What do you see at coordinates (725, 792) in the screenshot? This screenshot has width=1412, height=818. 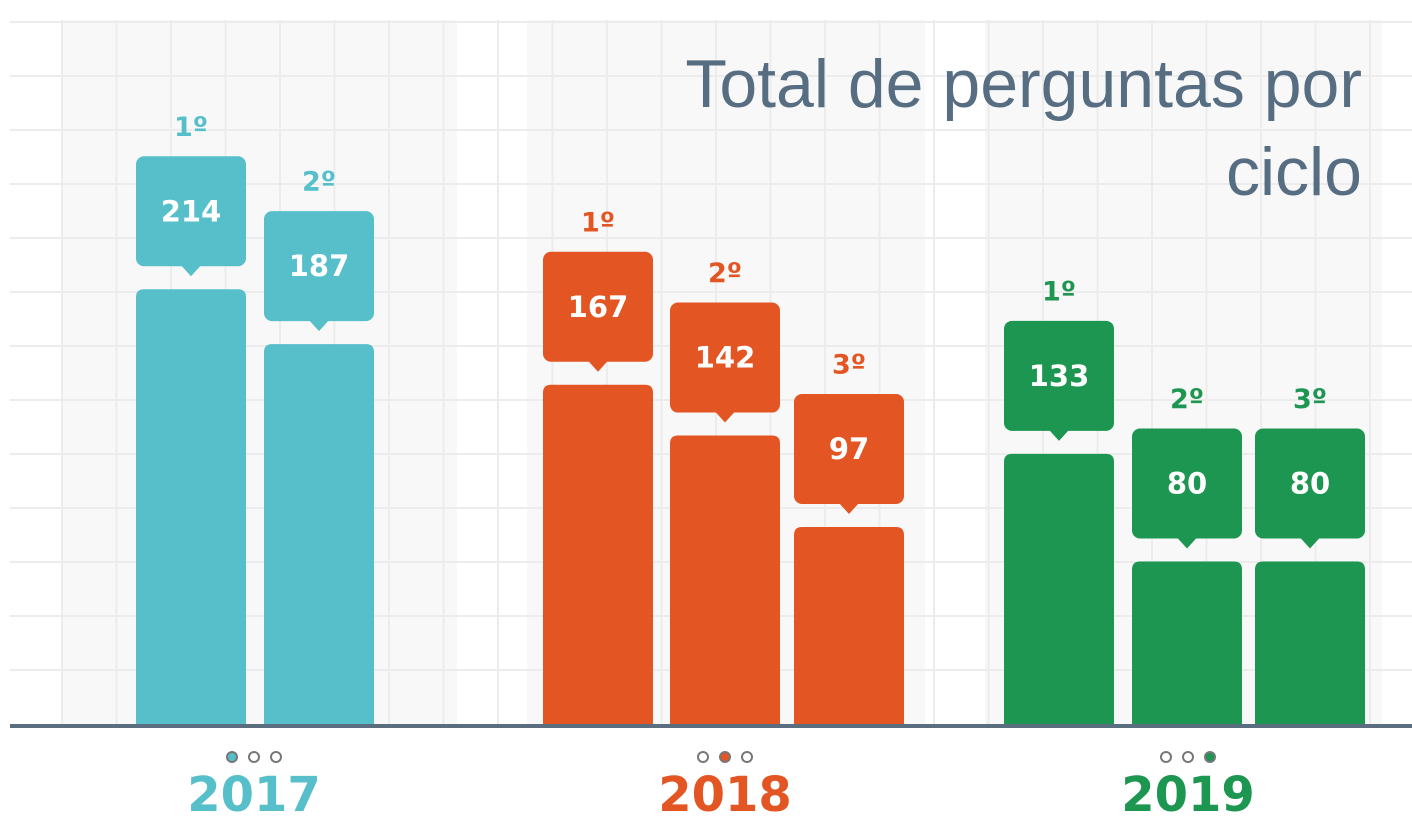 I see `group-label: 2018` at bounding box center [725, 792].